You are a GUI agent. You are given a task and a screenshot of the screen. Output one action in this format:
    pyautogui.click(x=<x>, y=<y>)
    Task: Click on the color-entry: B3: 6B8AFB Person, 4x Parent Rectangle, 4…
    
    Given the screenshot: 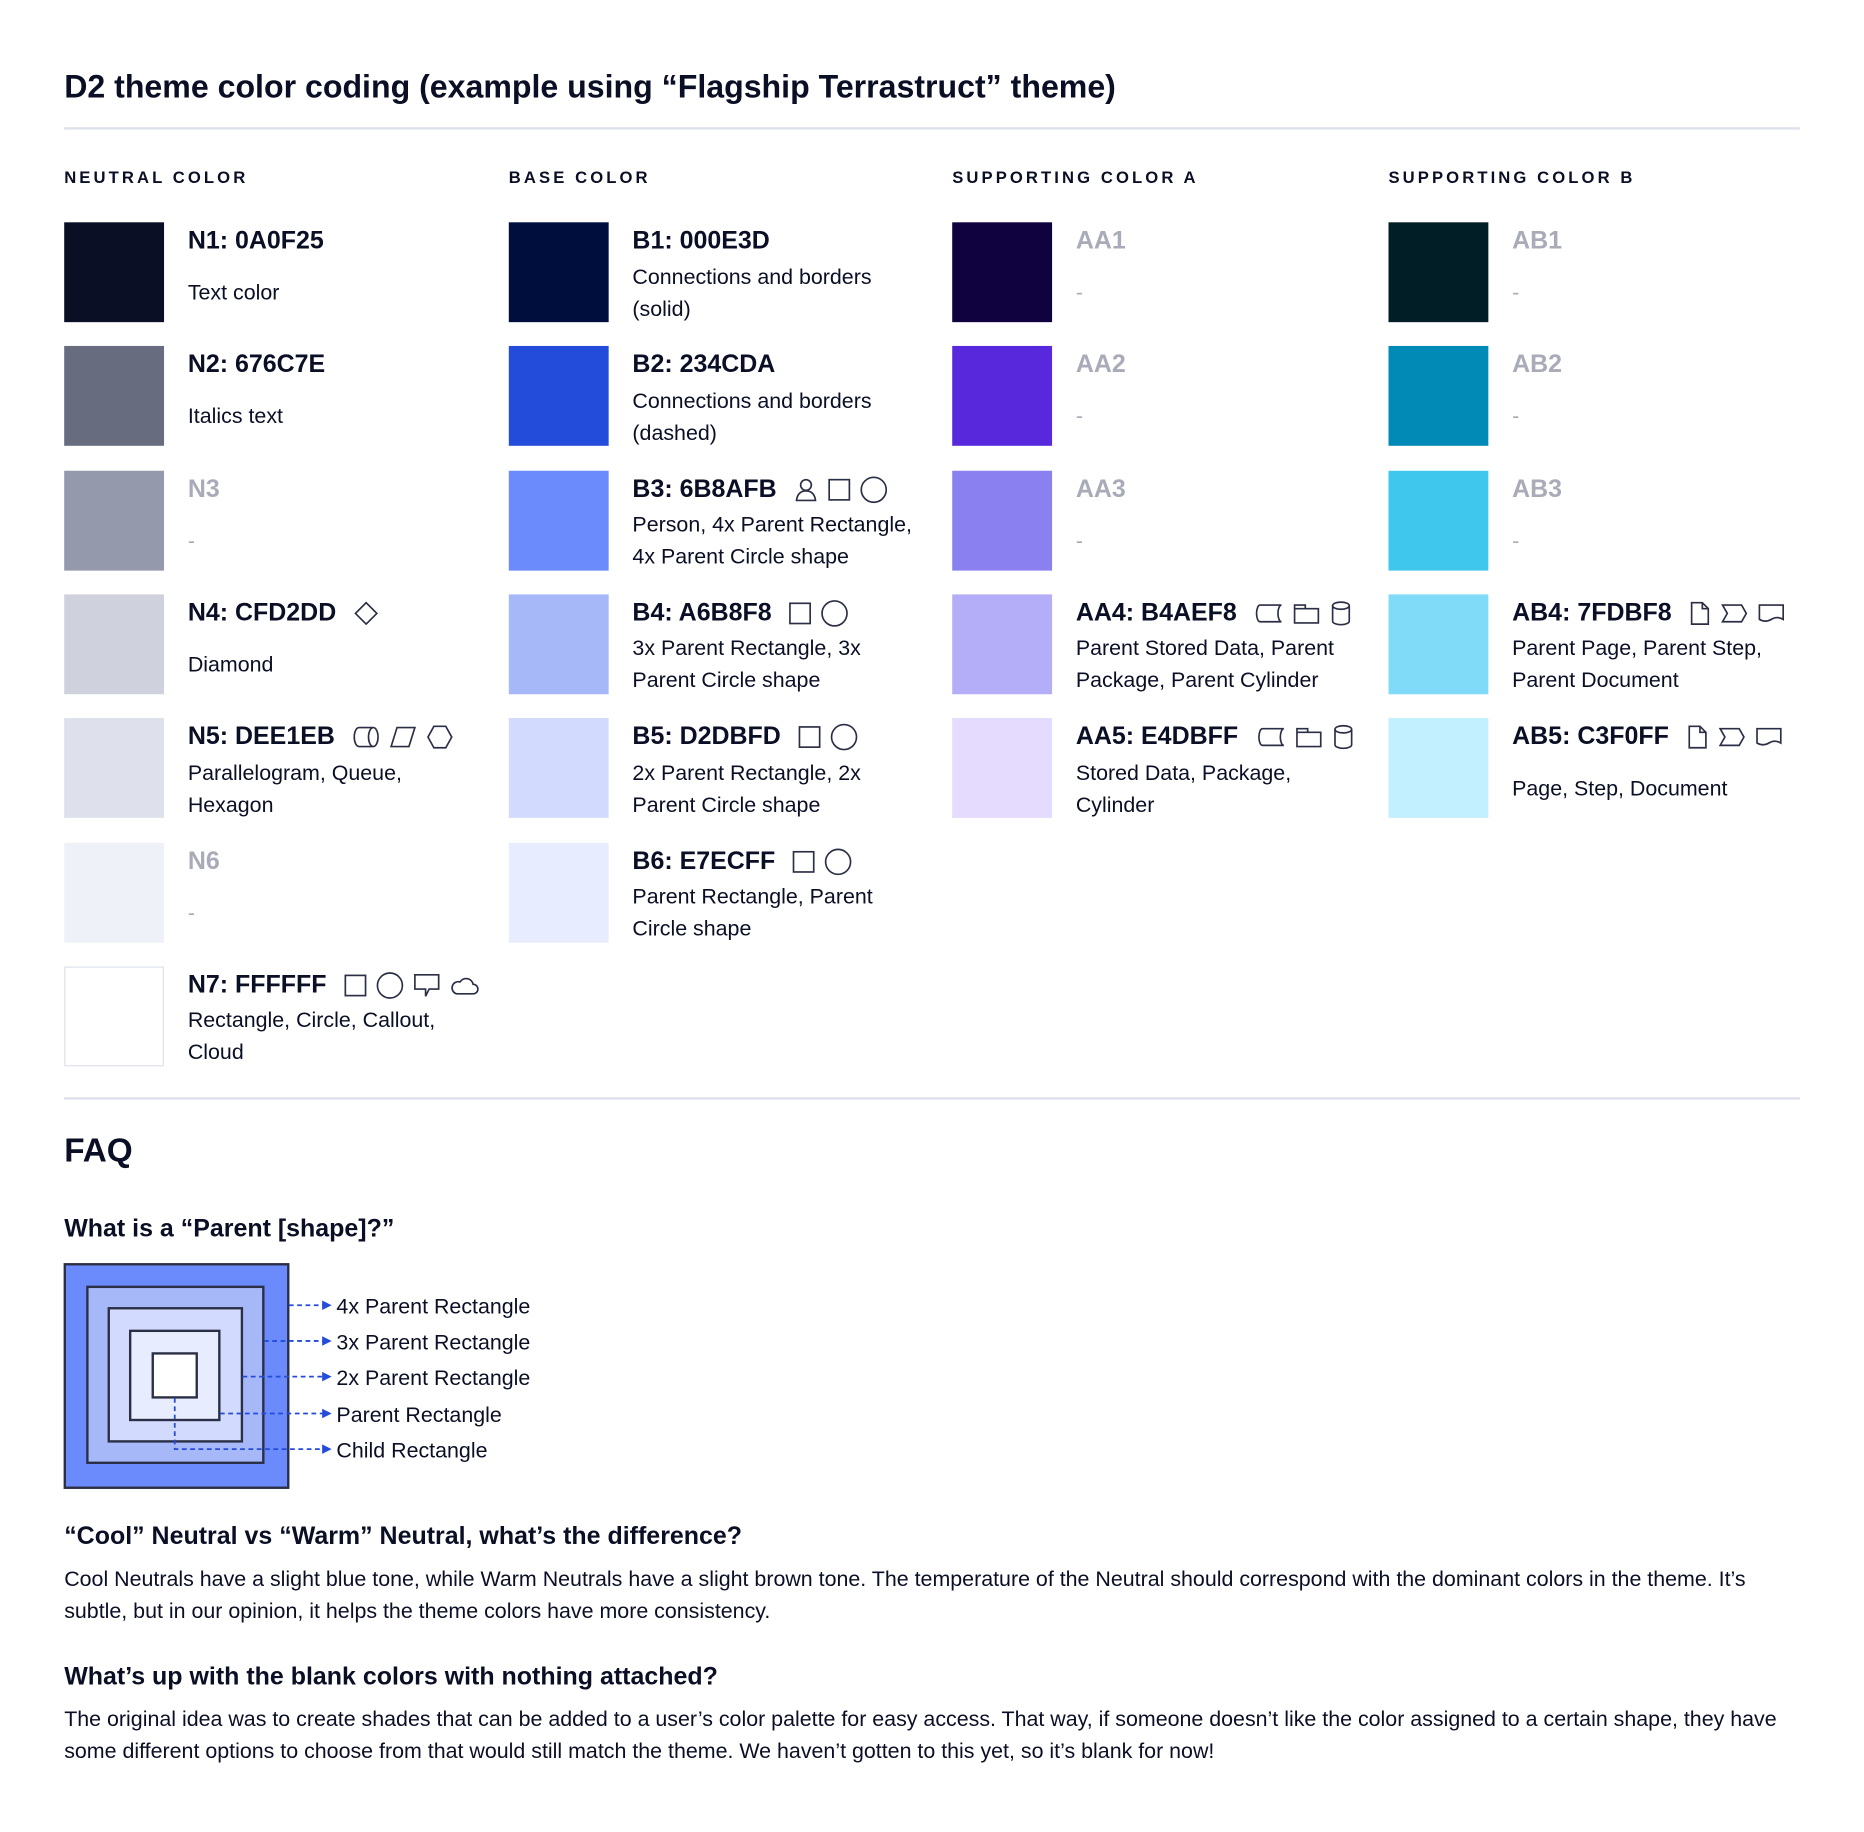 What is the action you would take?
    pyautogui.click(x=780, y=522)
    